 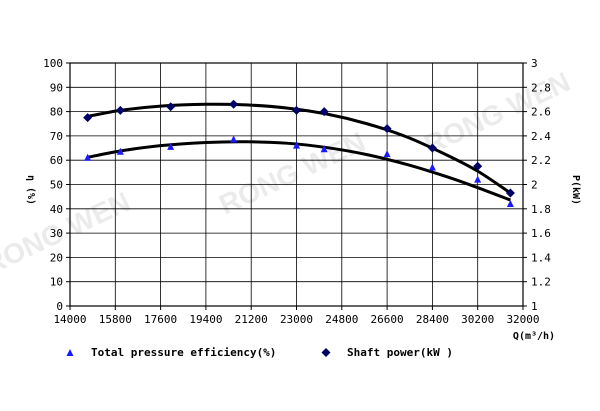 I want to click on y-left-tick-label: 70, so click(x=56, y=136).